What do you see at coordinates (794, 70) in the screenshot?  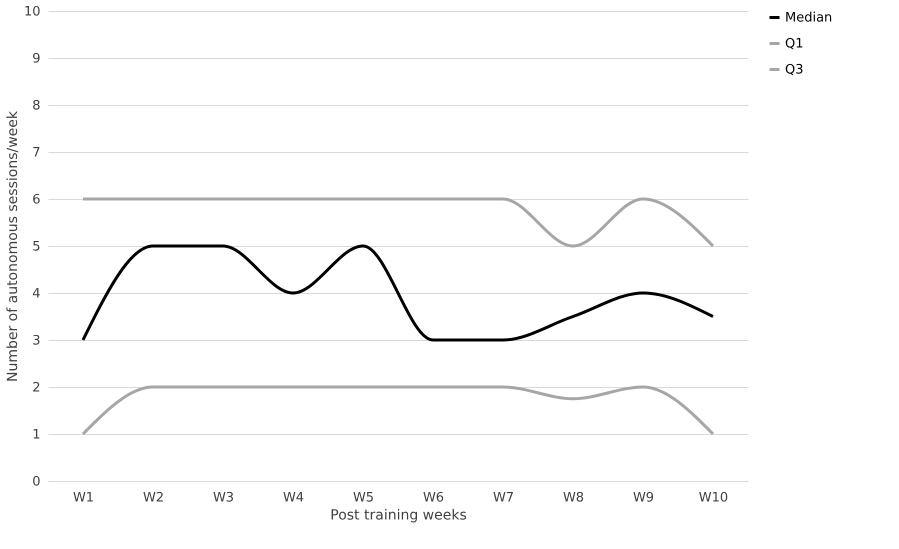 I see `legend-label: Q3` at bounding box center [794, 70].